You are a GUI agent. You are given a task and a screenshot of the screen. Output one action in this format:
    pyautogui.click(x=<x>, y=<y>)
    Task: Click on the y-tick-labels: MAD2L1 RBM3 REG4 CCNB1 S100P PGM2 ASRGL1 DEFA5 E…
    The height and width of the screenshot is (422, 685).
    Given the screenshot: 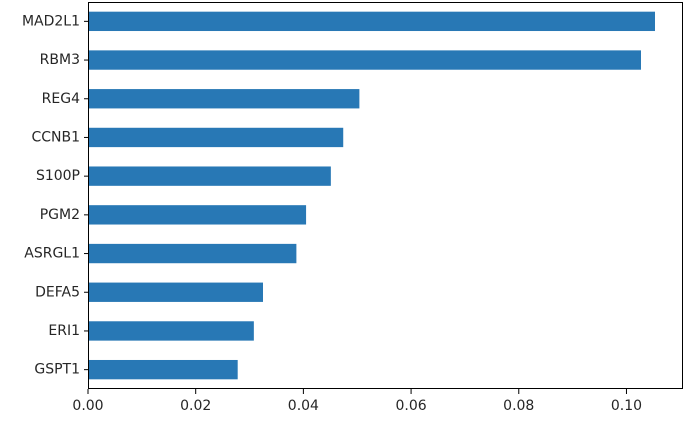 What is the action you would take?
    pyautogui.click(x=55, y=195)
    